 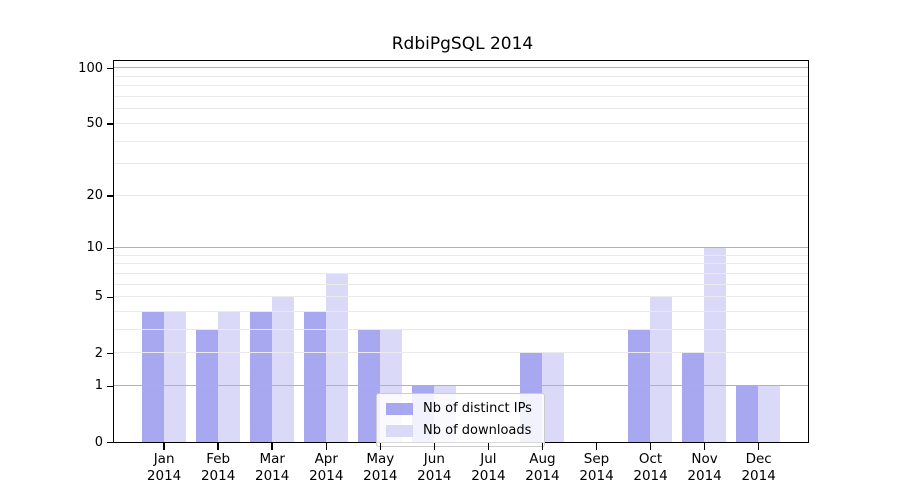 I want to click on x-tick-label: Nov 2014, so click(x=705, y=468).